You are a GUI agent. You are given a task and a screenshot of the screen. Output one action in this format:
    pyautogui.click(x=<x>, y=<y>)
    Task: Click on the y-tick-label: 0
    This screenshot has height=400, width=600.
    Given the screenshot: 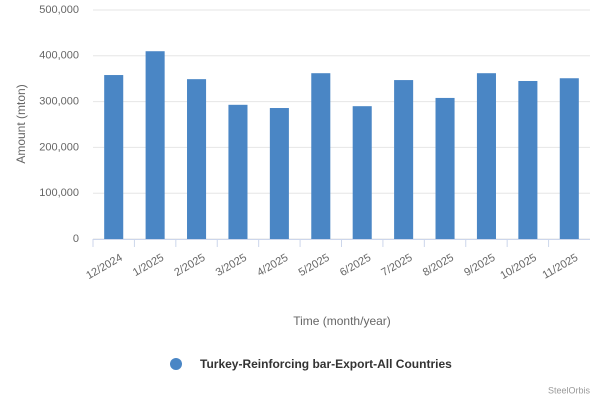 What is the action you would take?
    pyautogui.click(x=76, y=239)
    